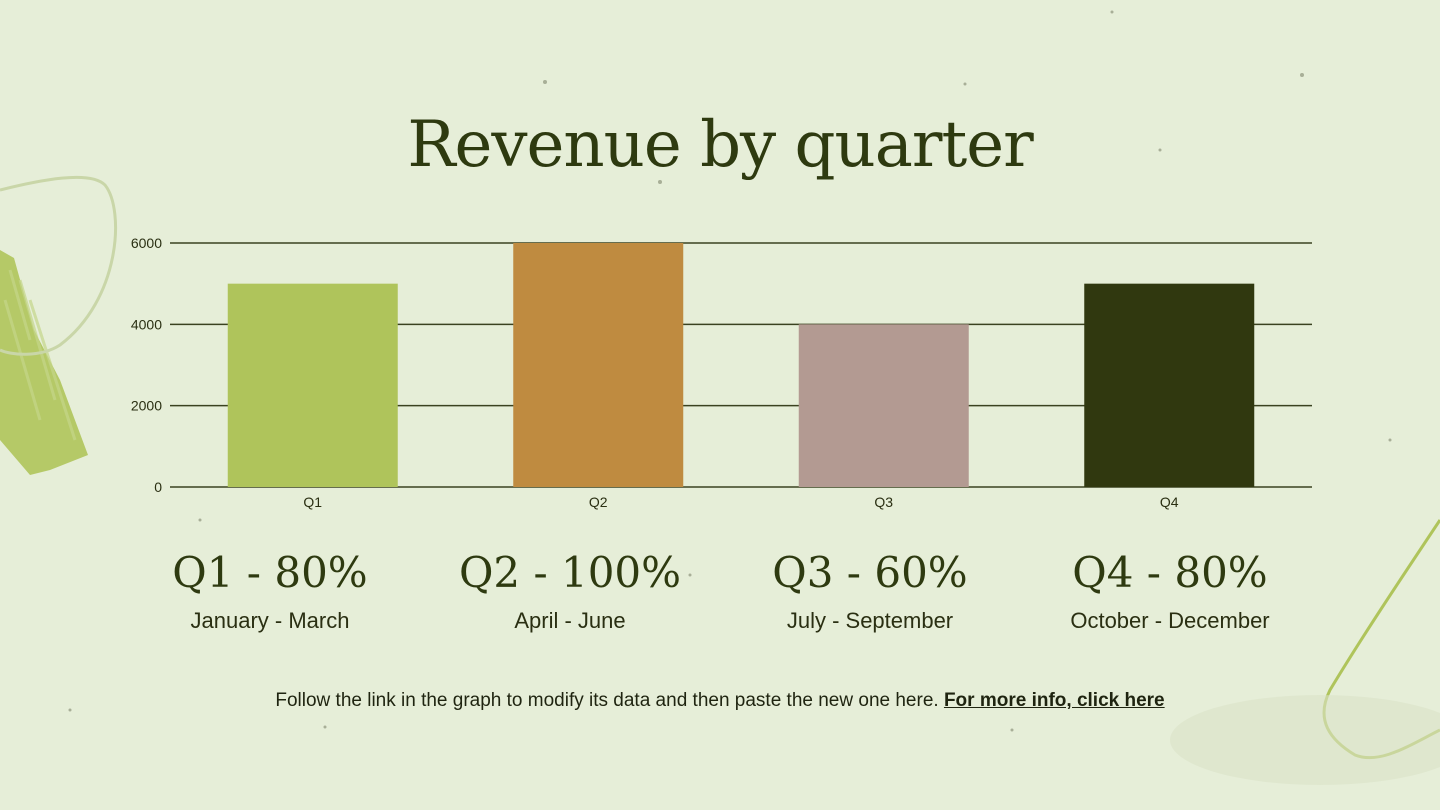  Describe the element at coordinates (1169, 502) in the screenshot. I see `x-tick-label: Q4` at that location.